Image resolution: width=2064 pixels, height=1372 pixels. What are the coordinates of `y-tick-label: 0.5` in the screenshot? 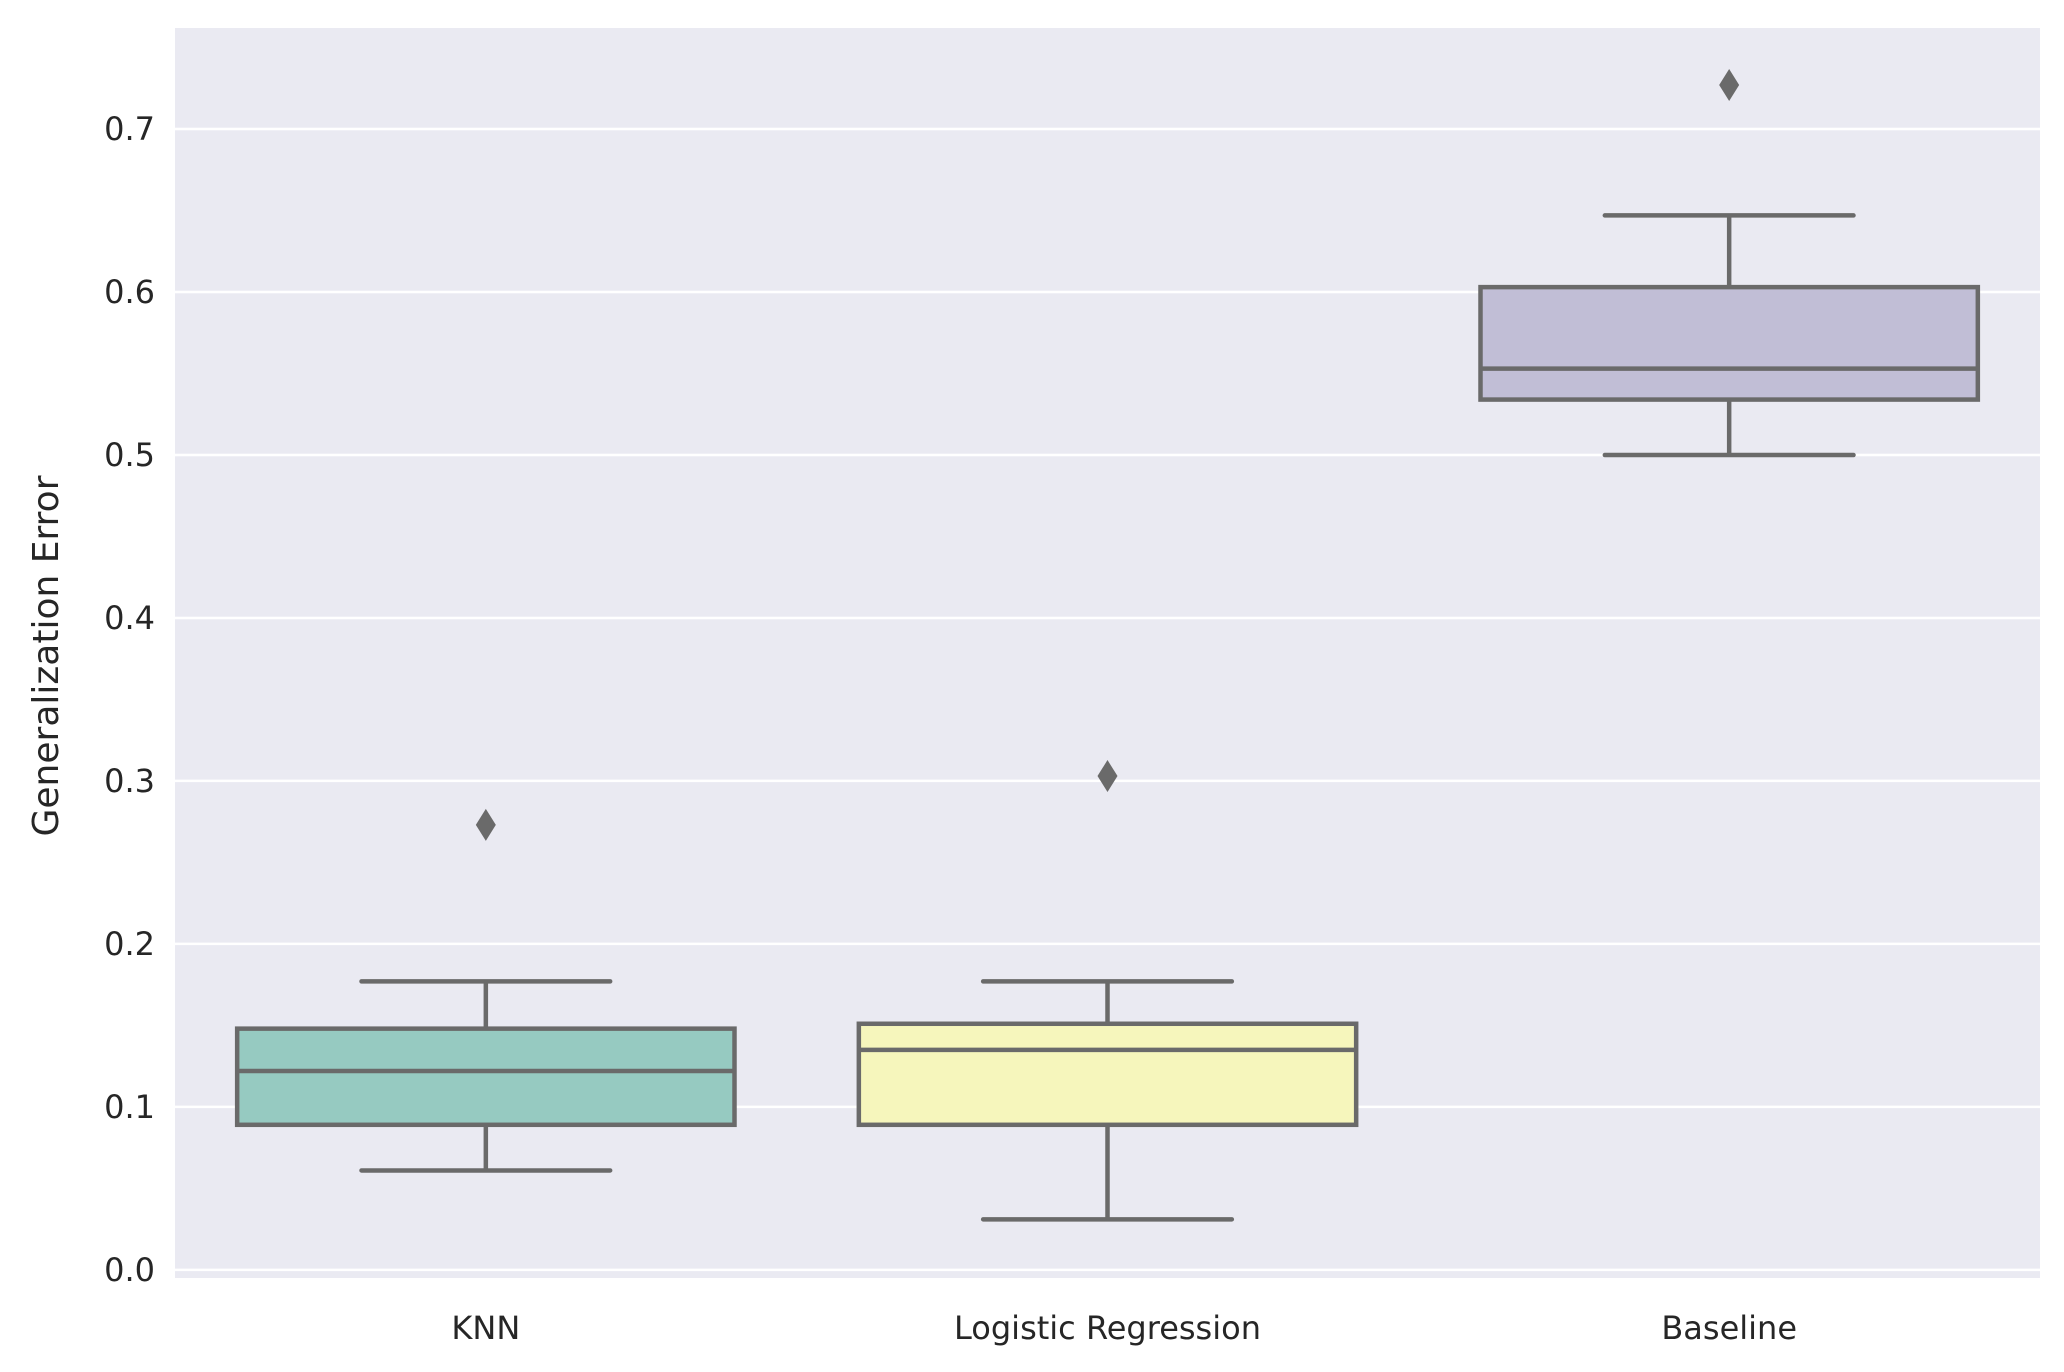 It's located at (129, 455).